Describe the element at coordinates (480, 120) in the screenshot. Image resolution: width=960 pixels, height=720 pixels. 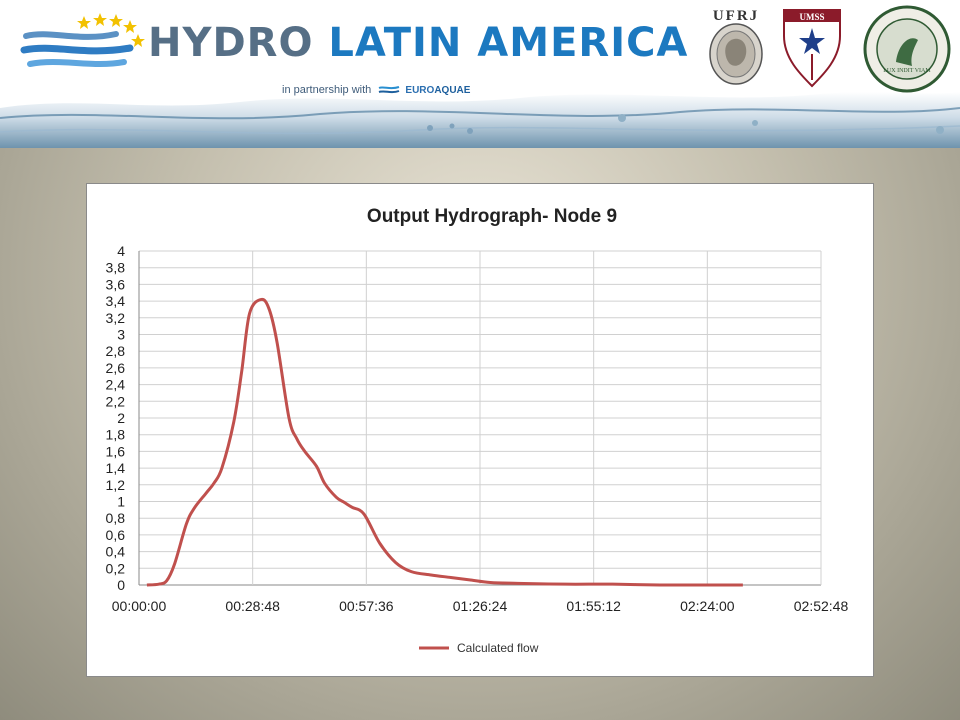
I see `water-splash-image` at that location.